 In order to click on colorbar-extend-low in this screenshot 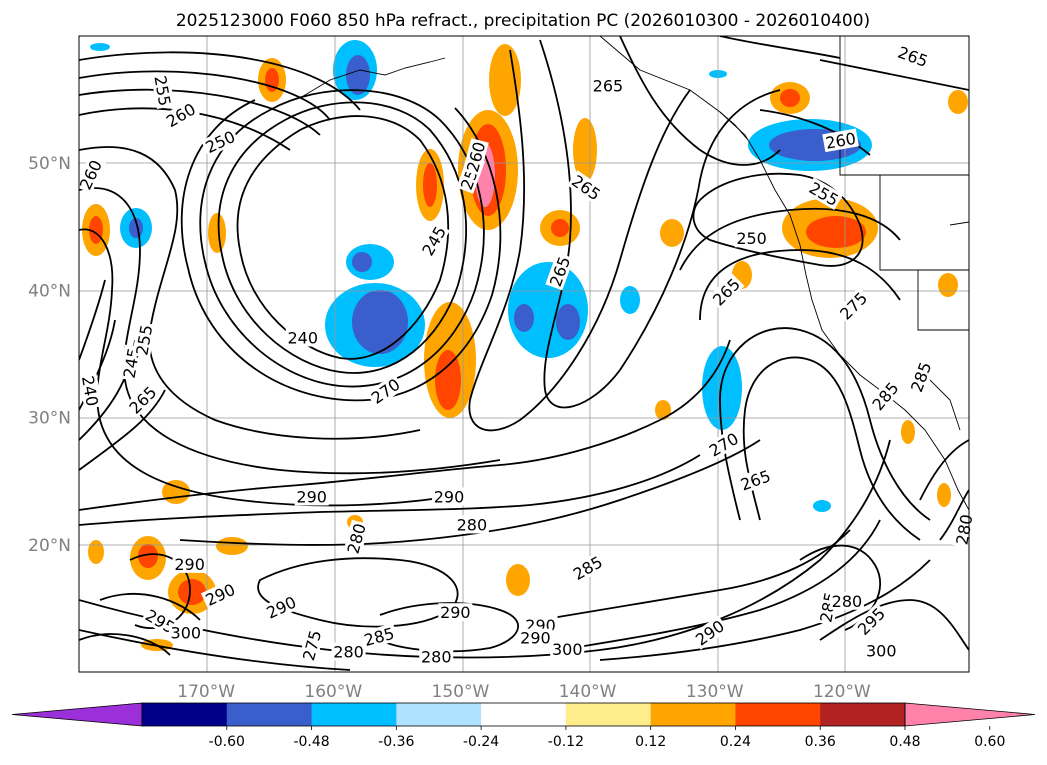, I will do `click(77, 714)`.